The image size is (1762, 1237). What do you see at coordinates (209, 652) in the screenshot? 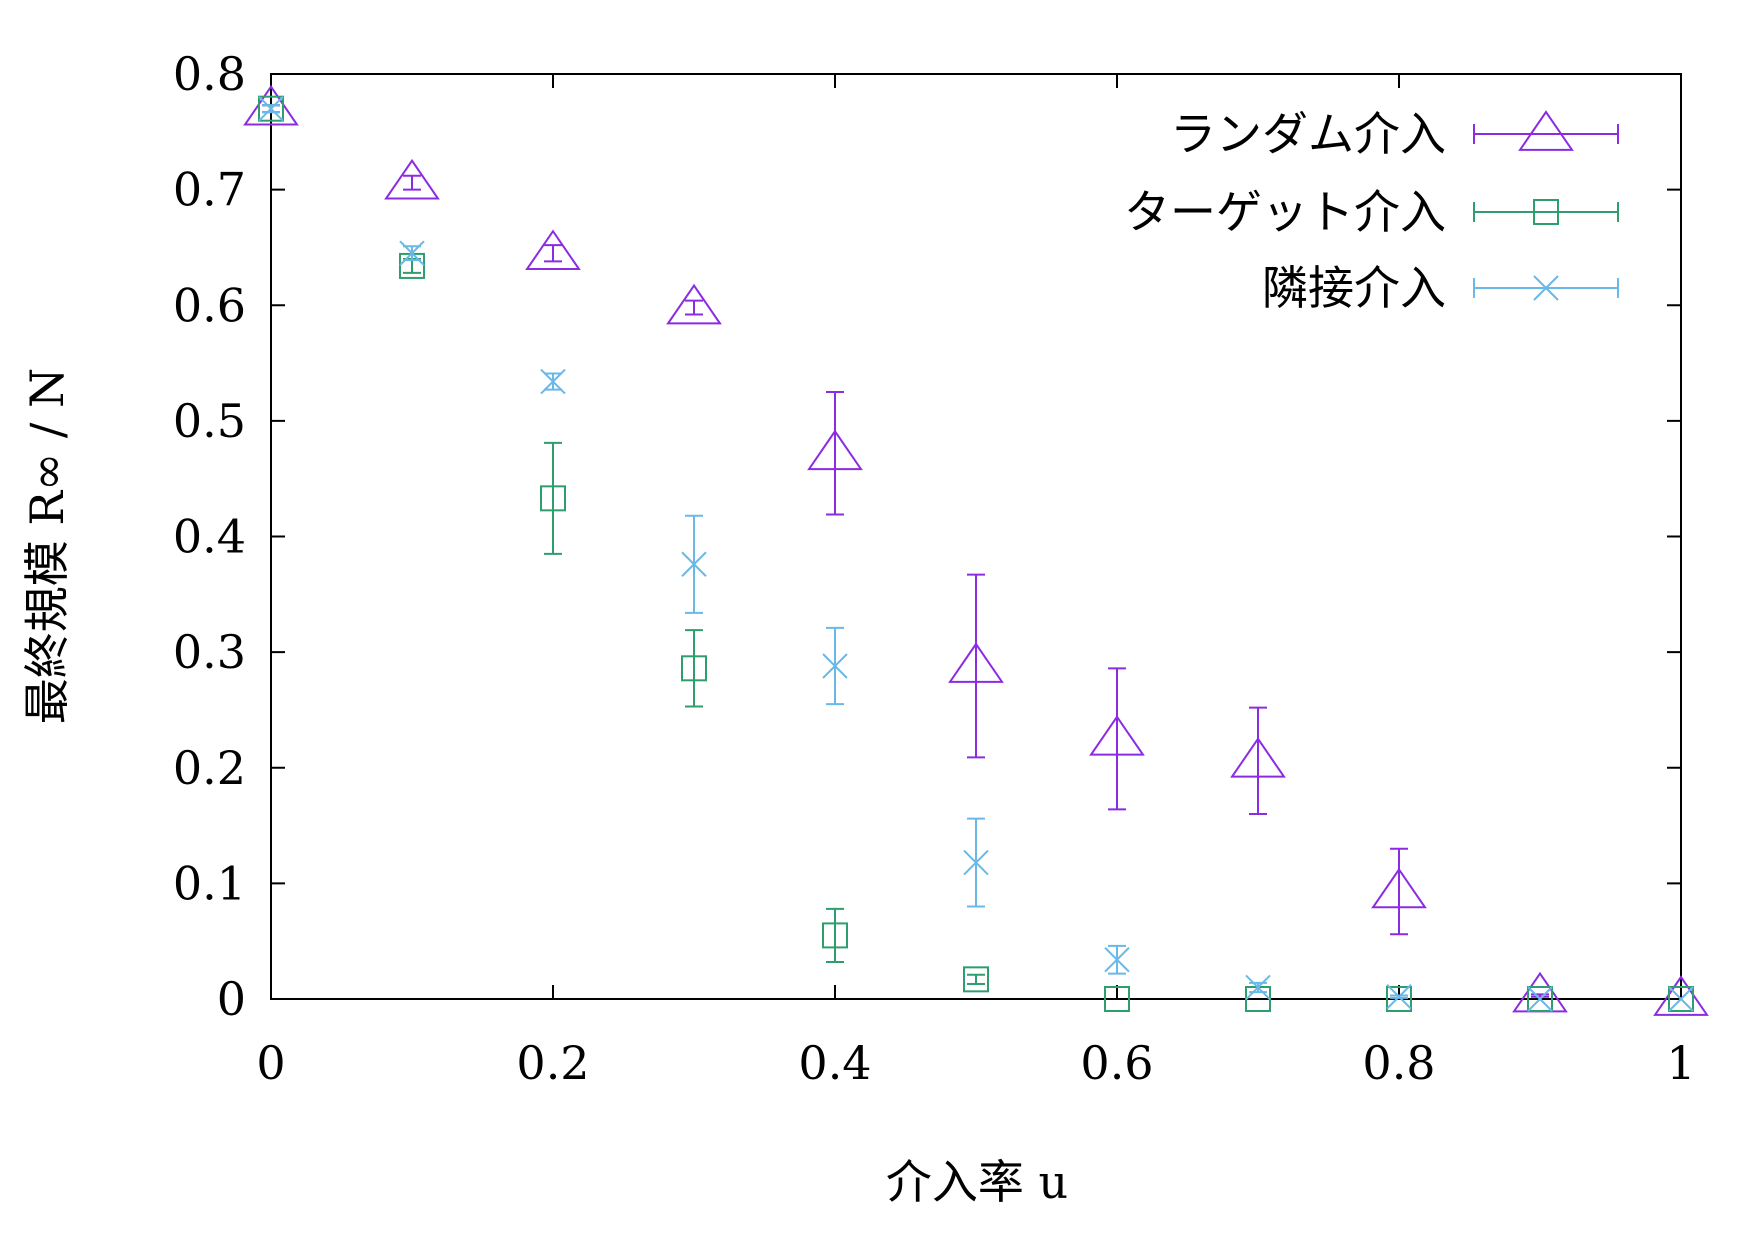
I see `y-tick-label: 0.3` at bounding box center [209, 652].